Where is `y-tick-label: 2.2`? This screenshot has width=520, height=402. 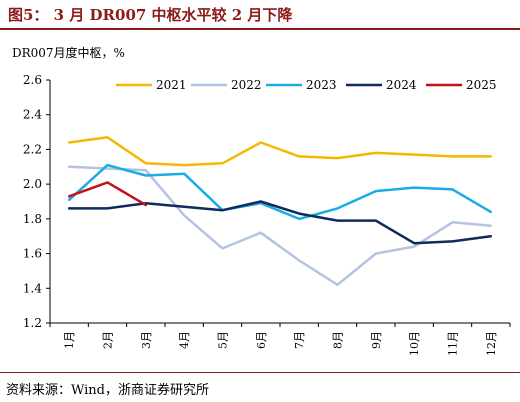
y-tick-label: 2.2 is located at coordinates (32, 149).